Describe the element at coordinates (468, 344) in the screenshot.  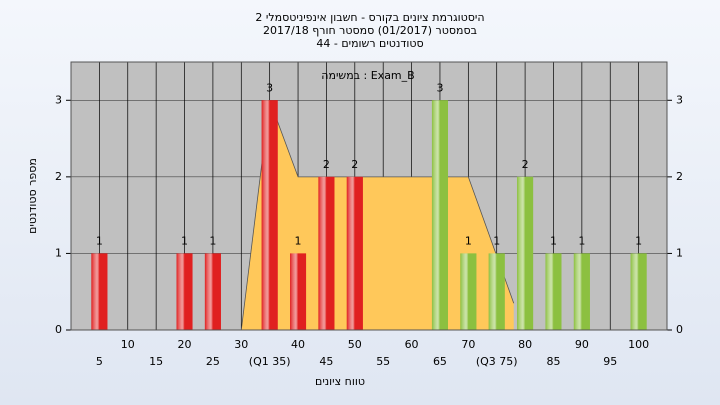
I see `x-tick-label: 70` at that location.